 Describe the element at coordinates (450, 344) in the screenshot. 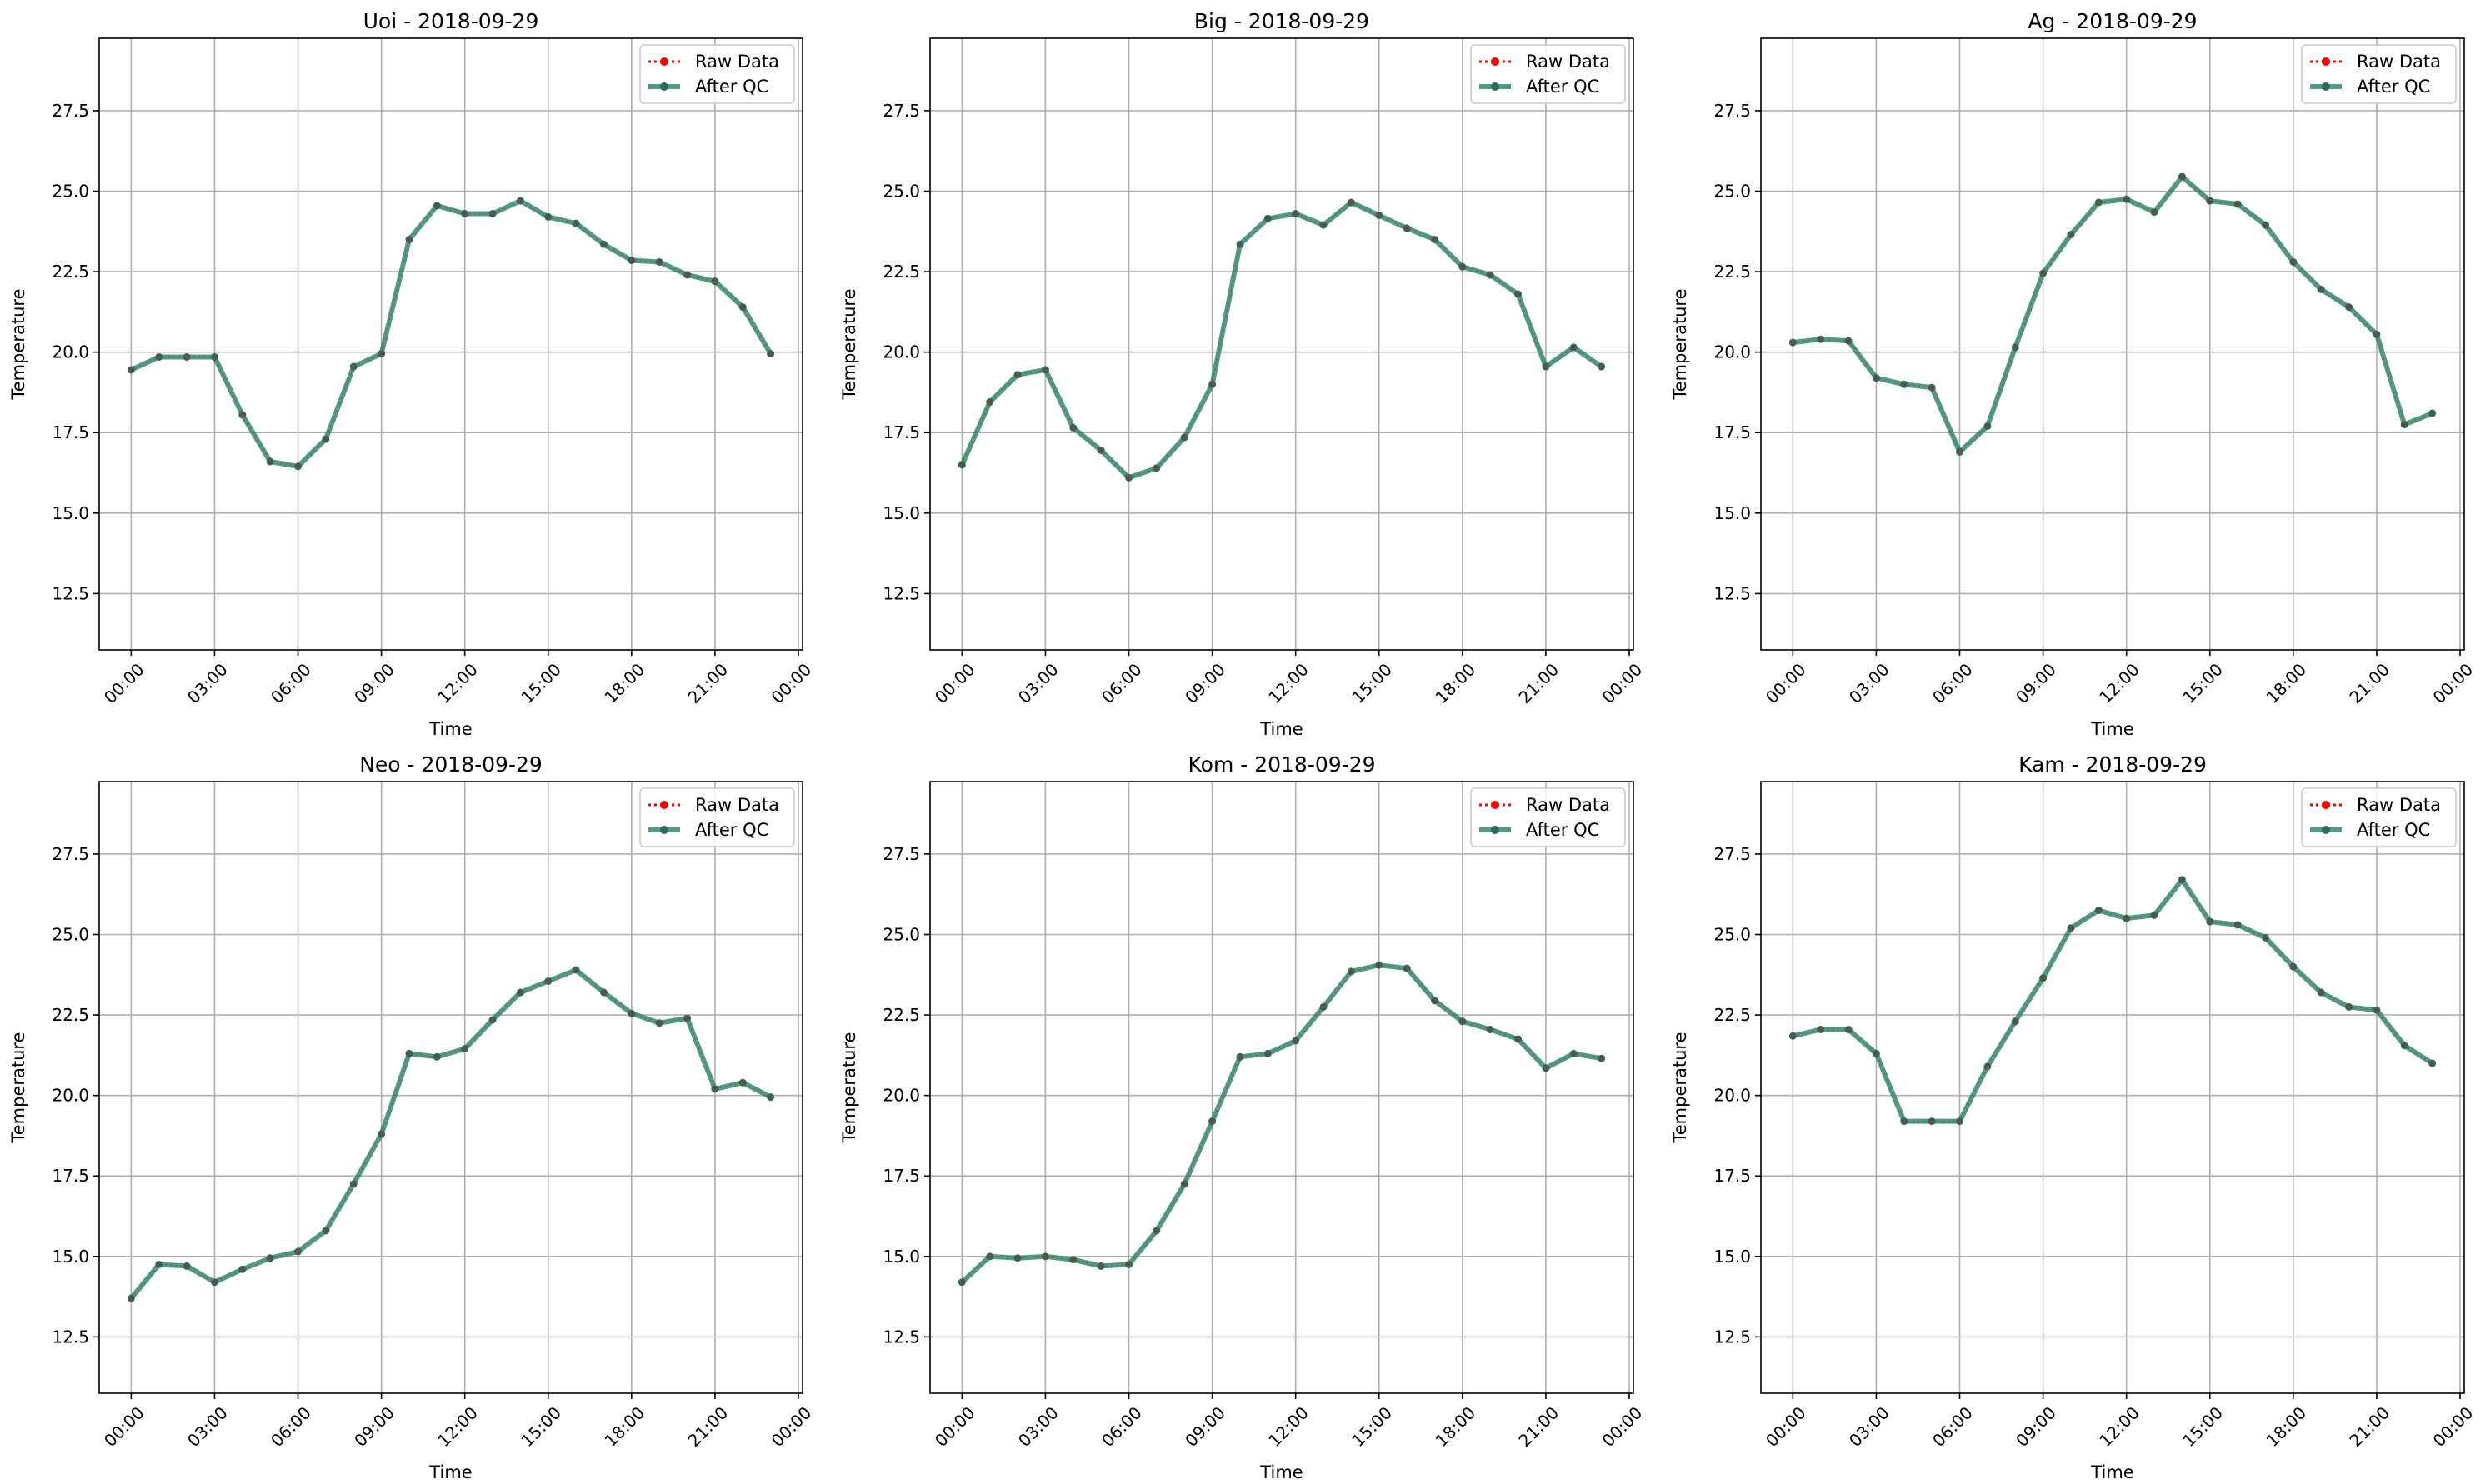

I see `axes-frame` at that location.